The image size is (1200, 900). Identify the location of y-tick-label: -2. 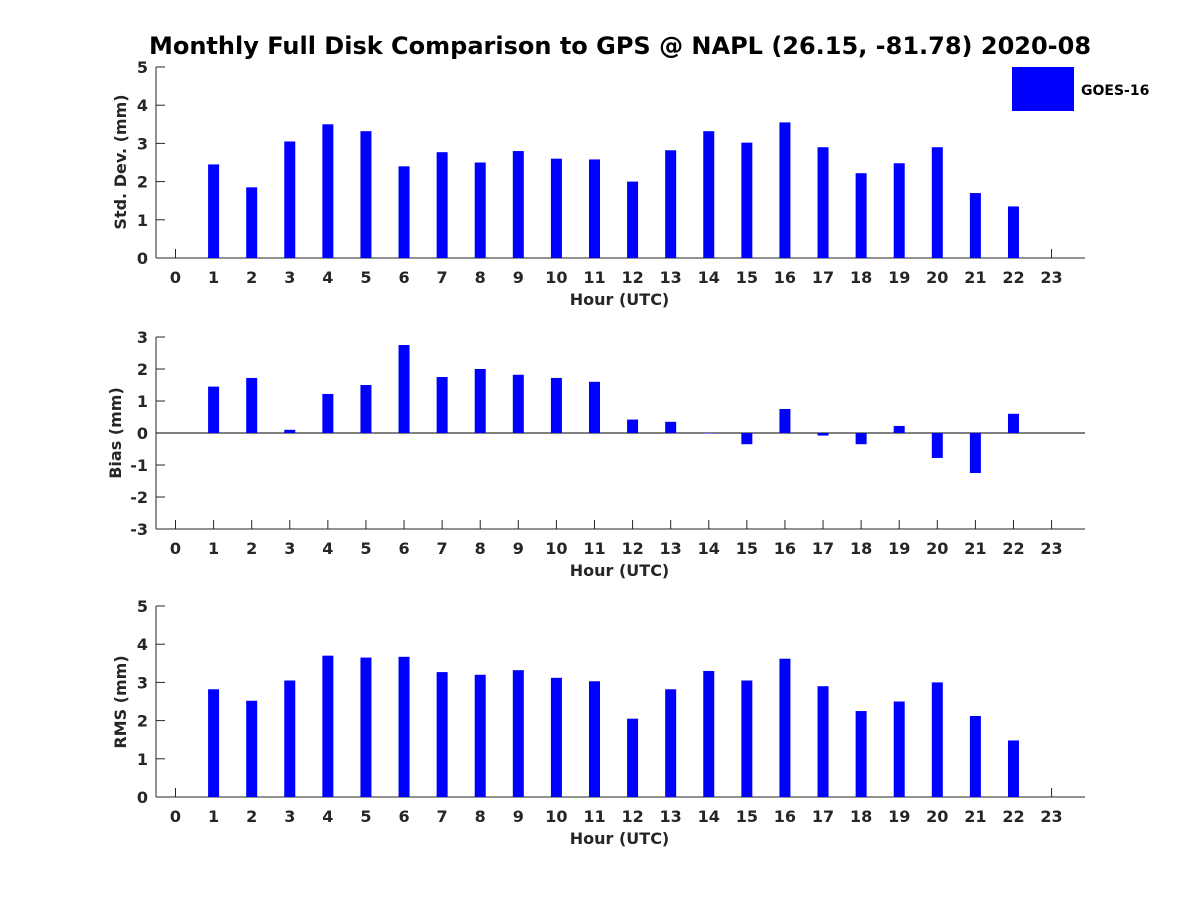
(139, 497).